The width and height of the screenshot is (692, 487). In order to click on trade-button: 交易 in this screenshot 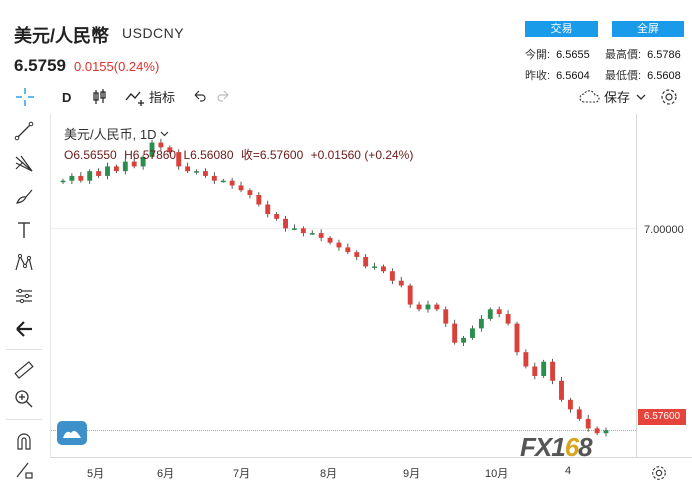, I will do `click(561, 29)`.